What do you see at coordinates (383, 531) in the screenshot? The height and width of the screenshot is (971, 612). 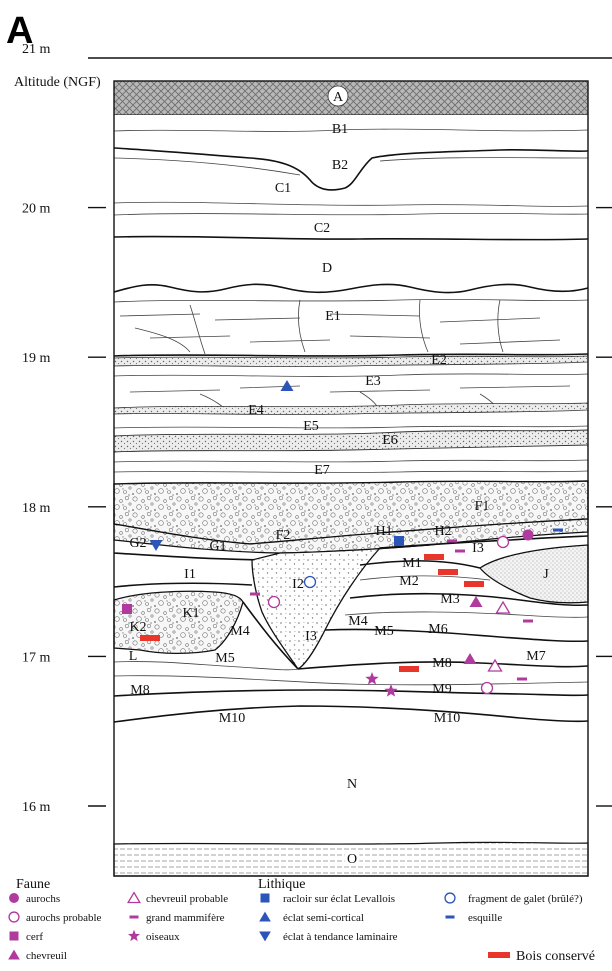 I see `layer-label-h1: H1` at bounding box center [383, 531].